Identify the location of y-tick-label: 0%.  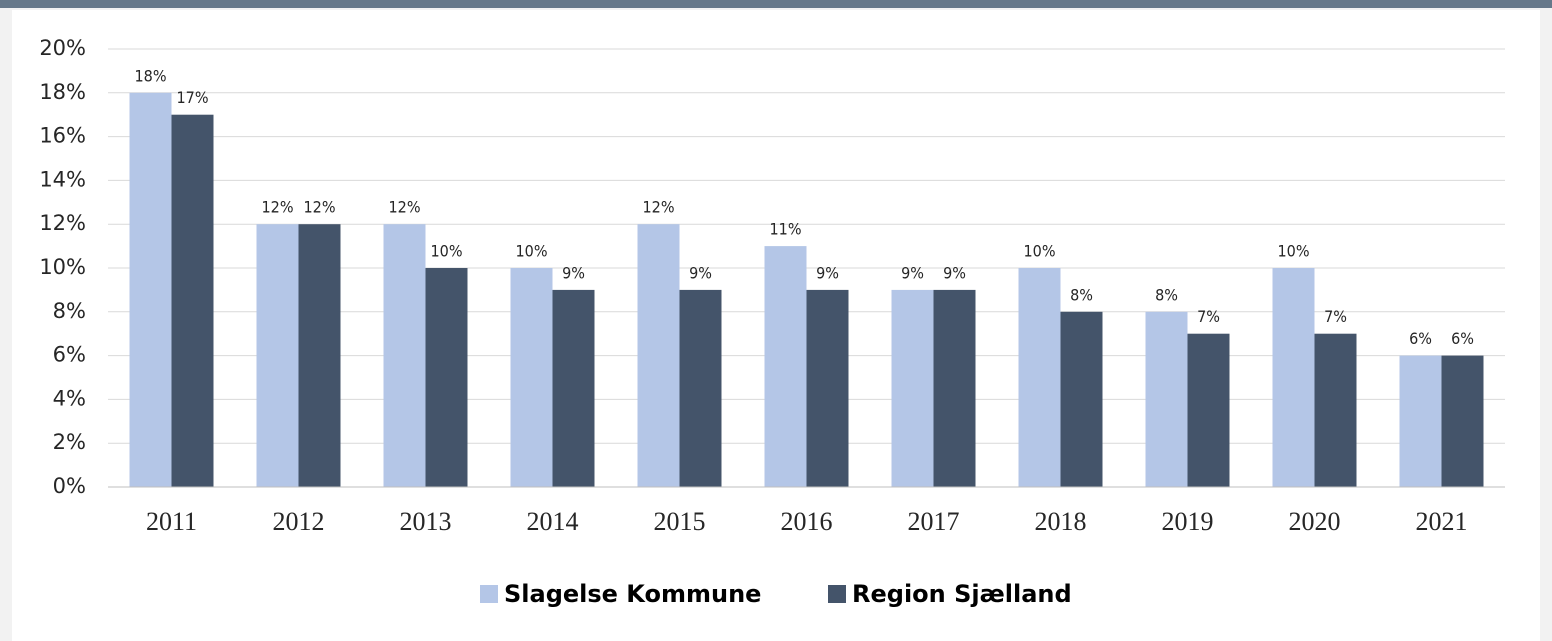
(69, 486).